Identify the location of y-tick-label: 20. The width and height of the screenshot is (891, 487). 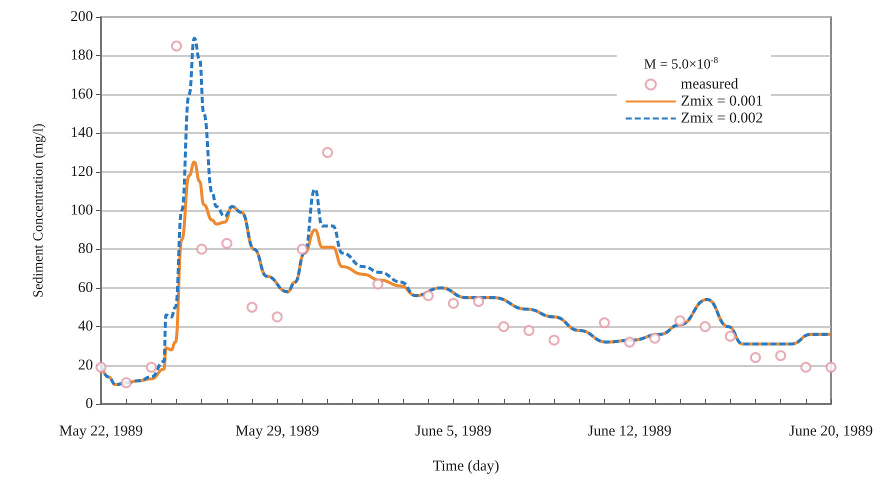
(85, 365).